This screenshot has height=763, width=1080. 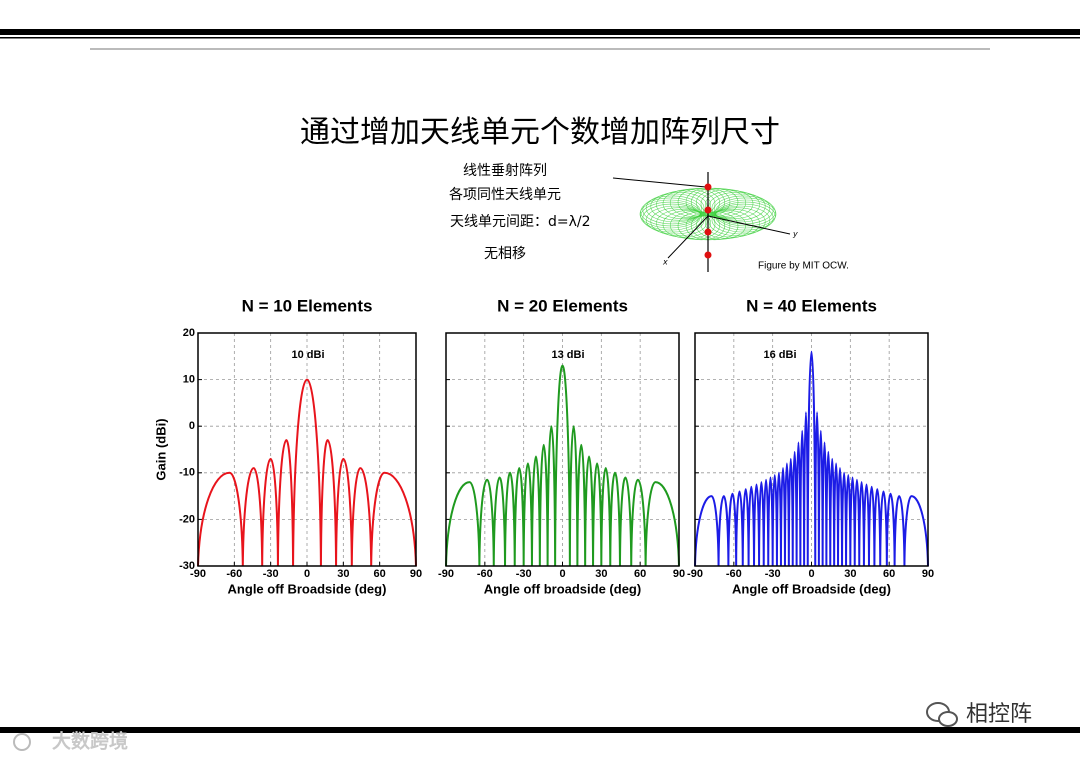 I want to click on watermark-right: 相控阵, so click(x=979, y=714).